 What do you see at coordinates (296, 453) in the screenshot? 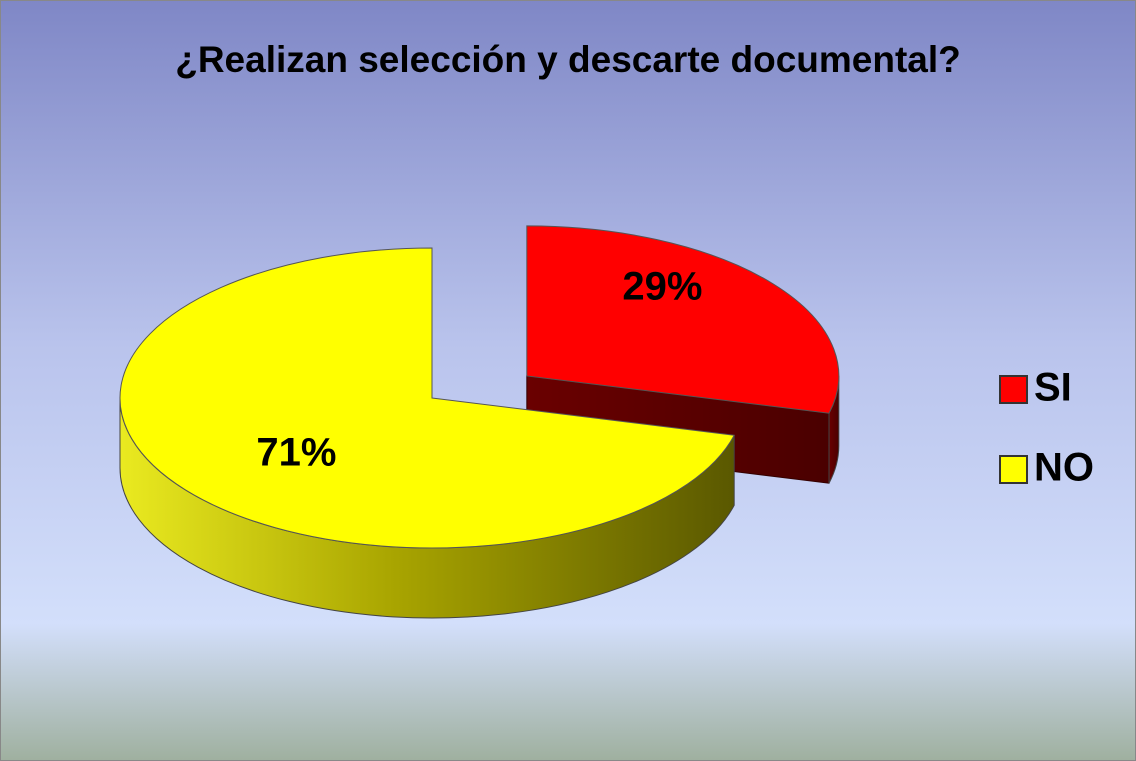
I see `data-label: 71%` at bounding box center [296, 453].